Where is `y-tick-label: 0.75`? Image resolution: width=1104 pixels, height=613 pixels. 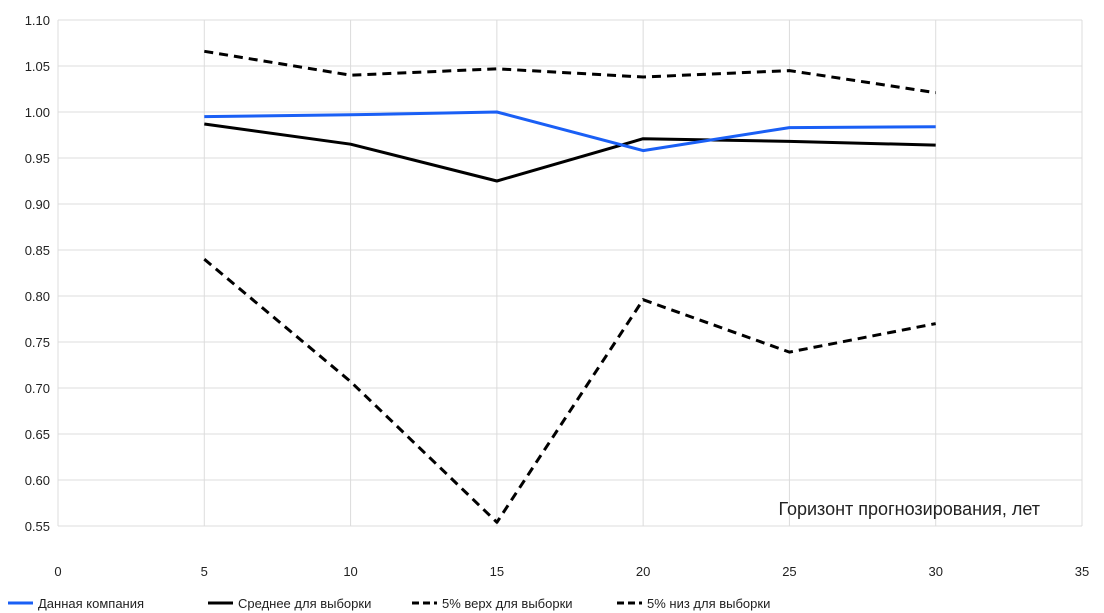 y-tick-label: 0.75 is located at coordinates (37, 342).